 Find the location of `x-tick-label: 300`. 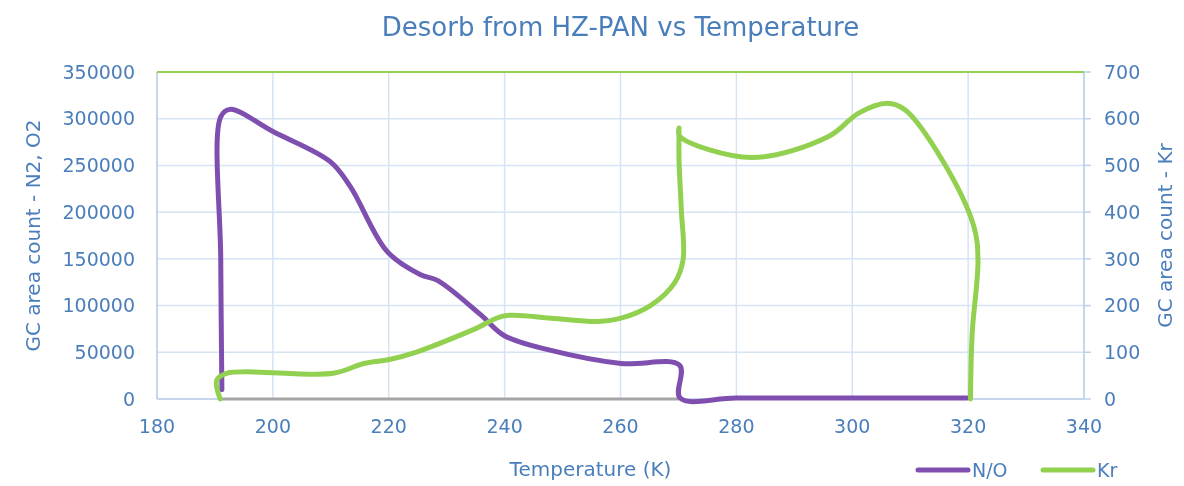

x-tick-label: 300 is located at coordinates (852, 426).